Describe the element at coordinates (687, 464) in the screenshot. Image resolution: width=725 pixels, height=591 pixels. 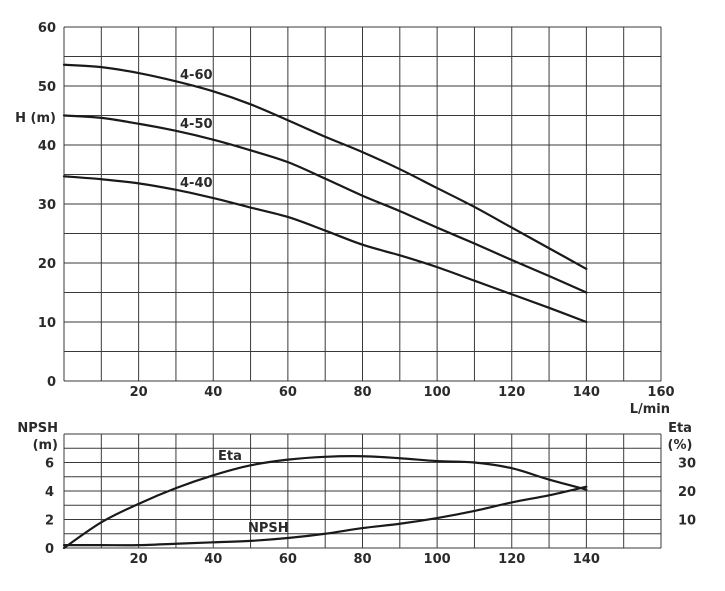
I see `y2-tick-label: 30` at that location.